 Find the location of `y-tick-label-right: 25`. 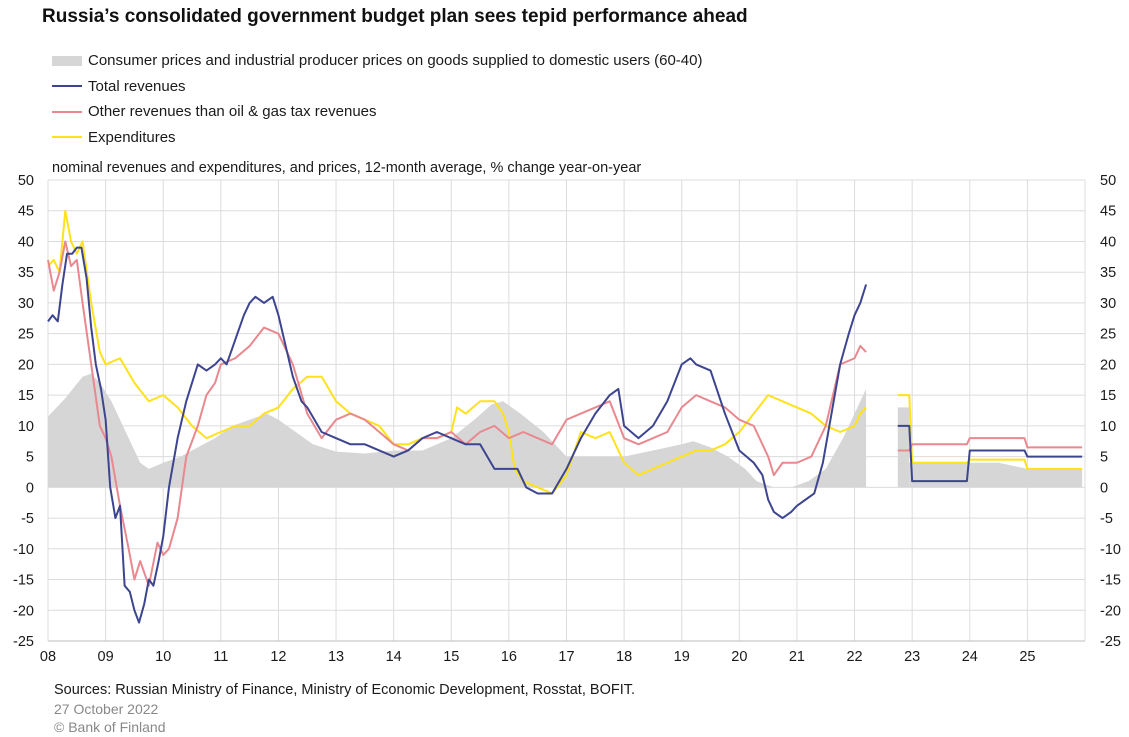

y-tick-label-right: 25 is located at coordinates (1108, 335).